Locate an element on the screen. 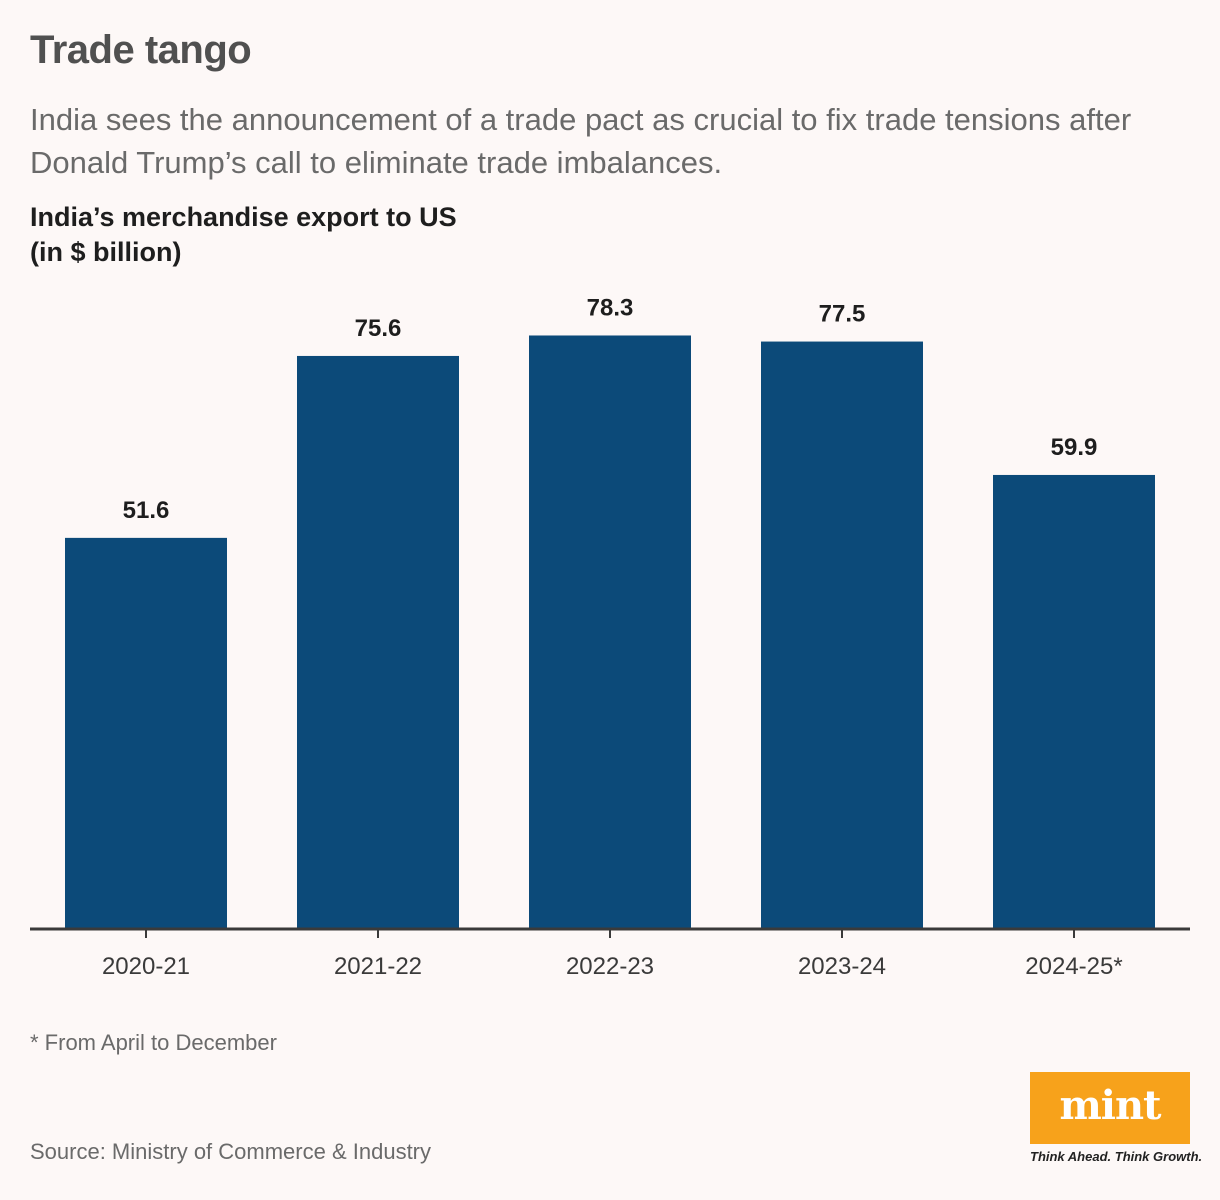  data-label: 51.6 is located at coordinates (146, 510).